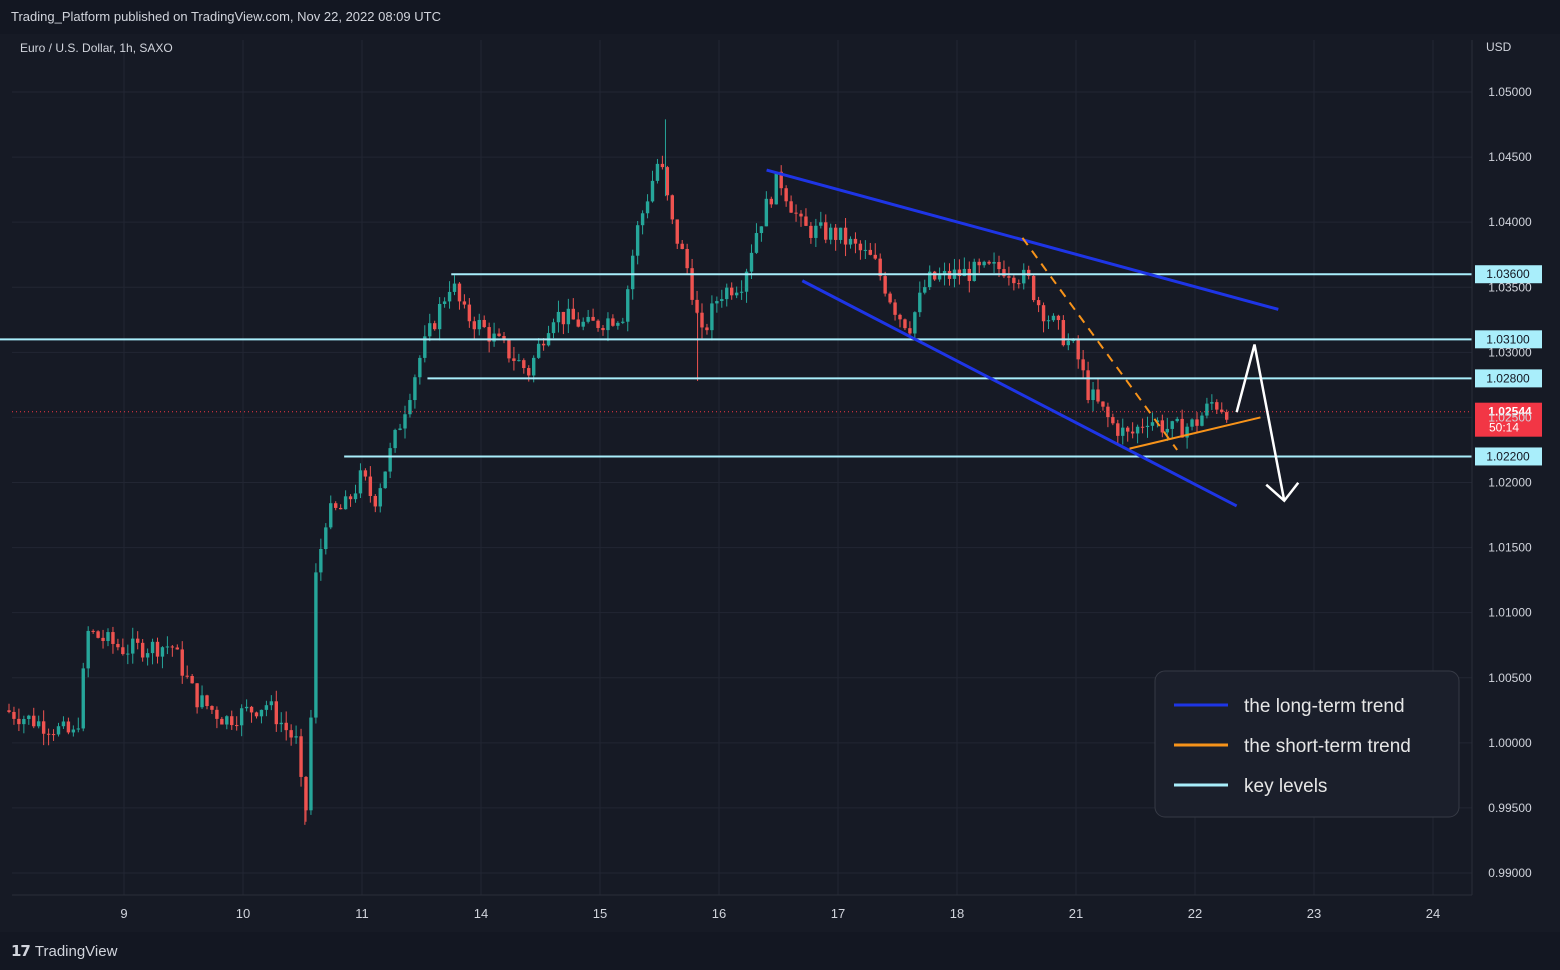 This screenshot has height=970, width=1560. Describe the element at coordinates (1510, 352) in the screenshot. I see `y-tick-label: 1.03000` at that location.